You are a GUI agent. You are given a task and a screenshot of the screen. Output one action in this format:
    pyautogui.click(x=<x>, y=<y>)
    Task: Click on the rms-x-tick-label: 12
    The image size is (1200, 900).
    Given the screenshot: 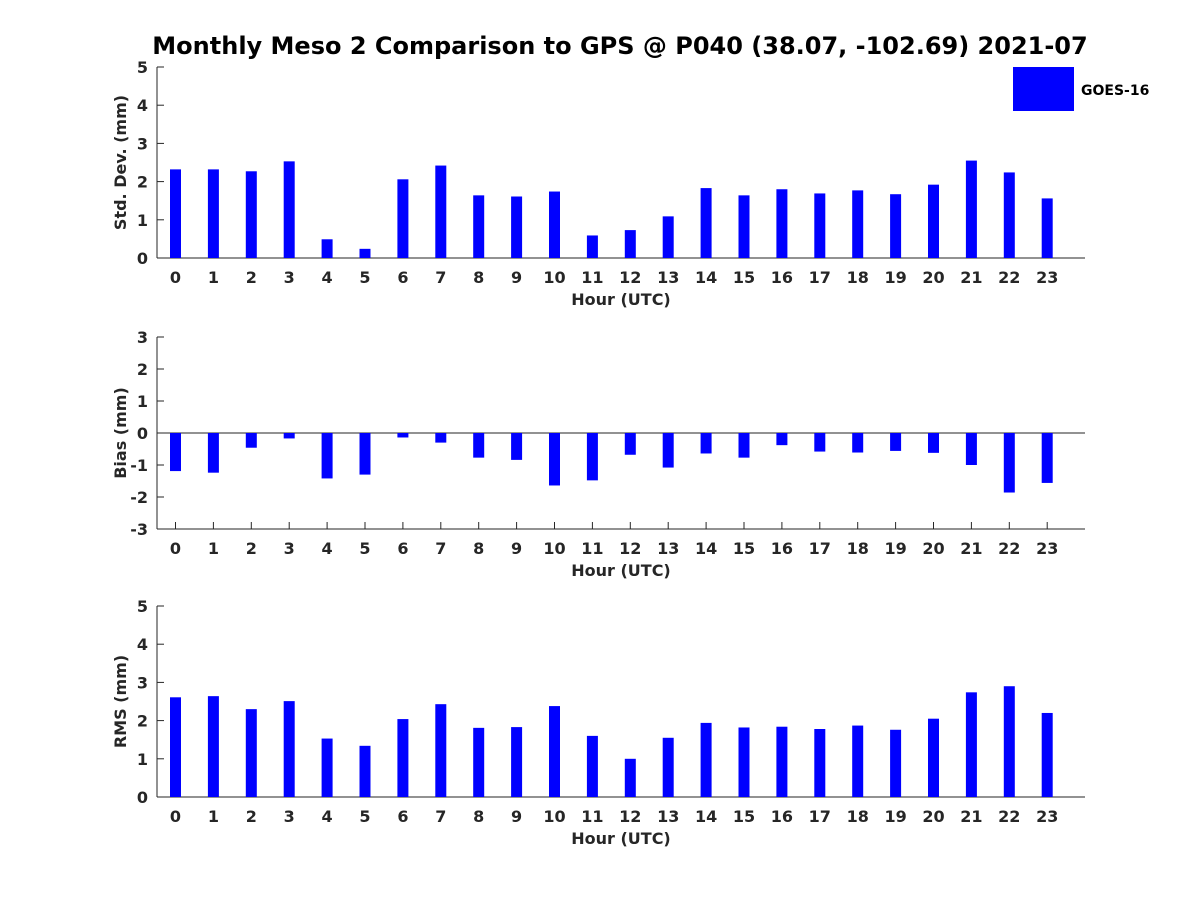 What is the action you would take?
    pyautogui.click(x=630, y=816)
    